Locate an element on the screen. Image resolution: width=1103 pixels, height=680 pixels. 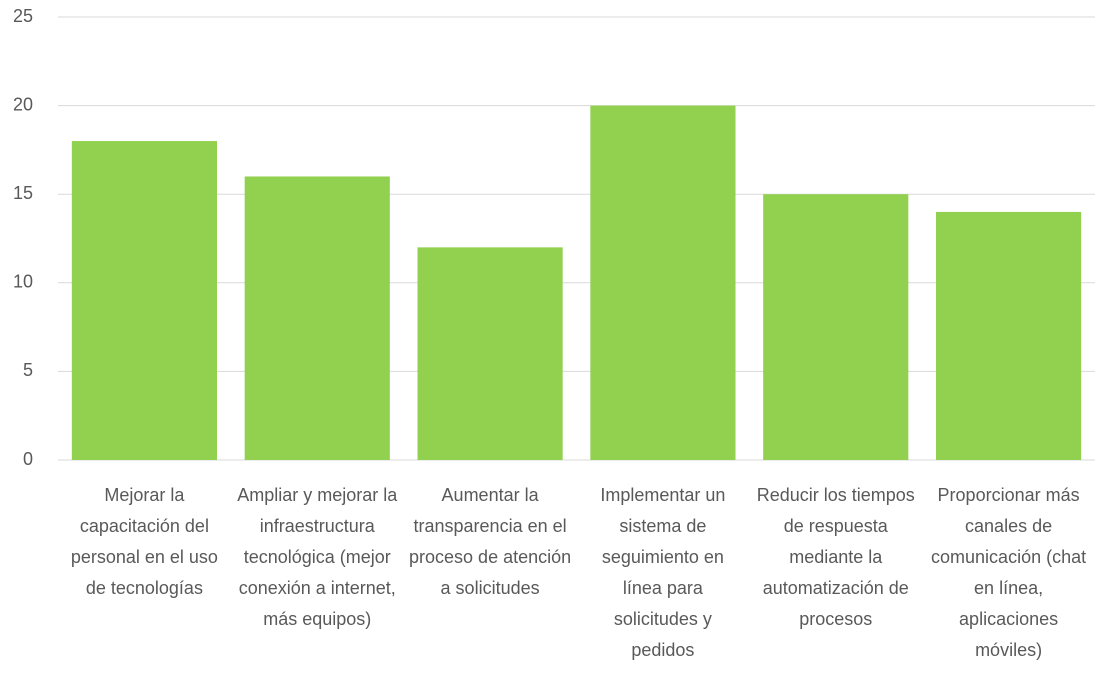
y-tick-label: 5 is located at coordinates (28, 370).